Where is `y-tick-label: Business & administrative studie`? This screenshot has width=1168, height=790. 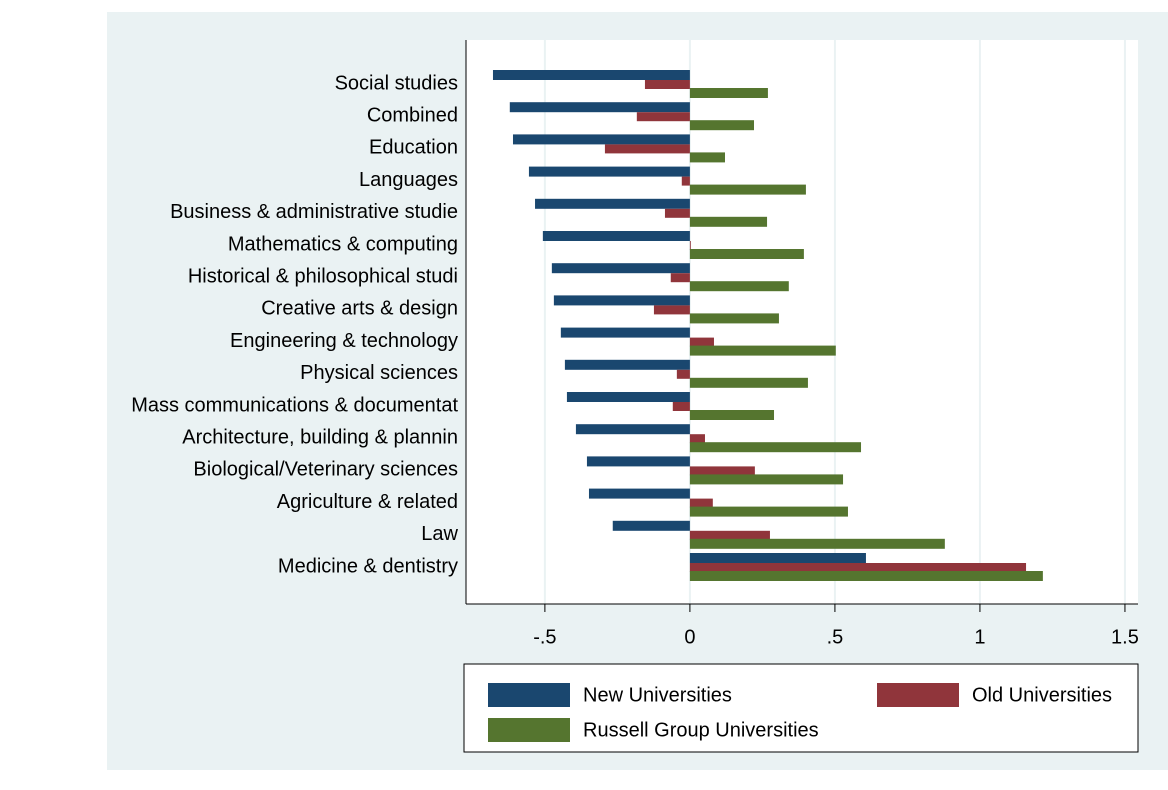 y-tick-label: Business & administrative studie is located at coordinates (314, 212).